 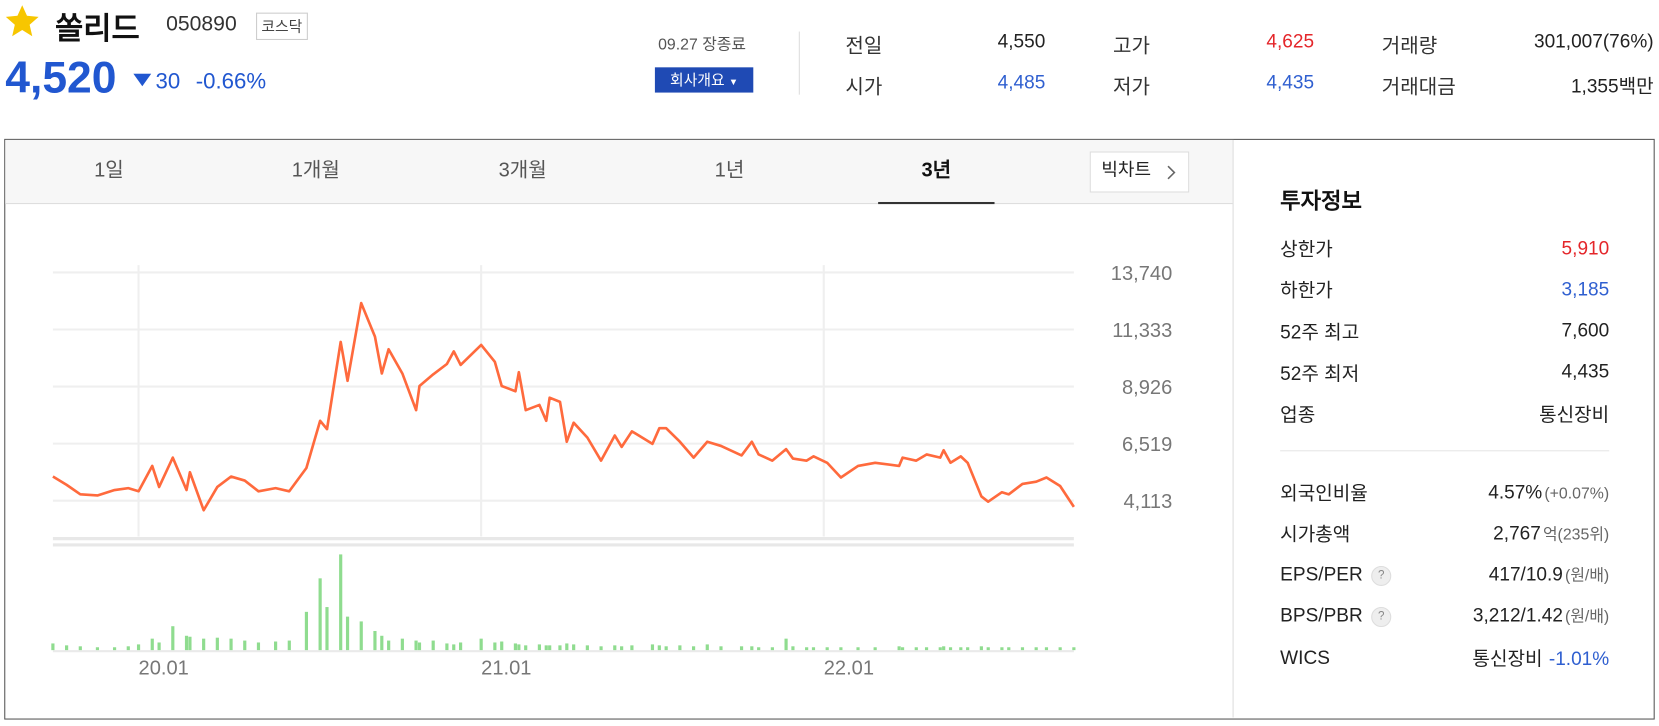 What do you see at coordinates (168, 81) in the screenshot?
I see `price-change: 30` at bounding box center [168, 81].